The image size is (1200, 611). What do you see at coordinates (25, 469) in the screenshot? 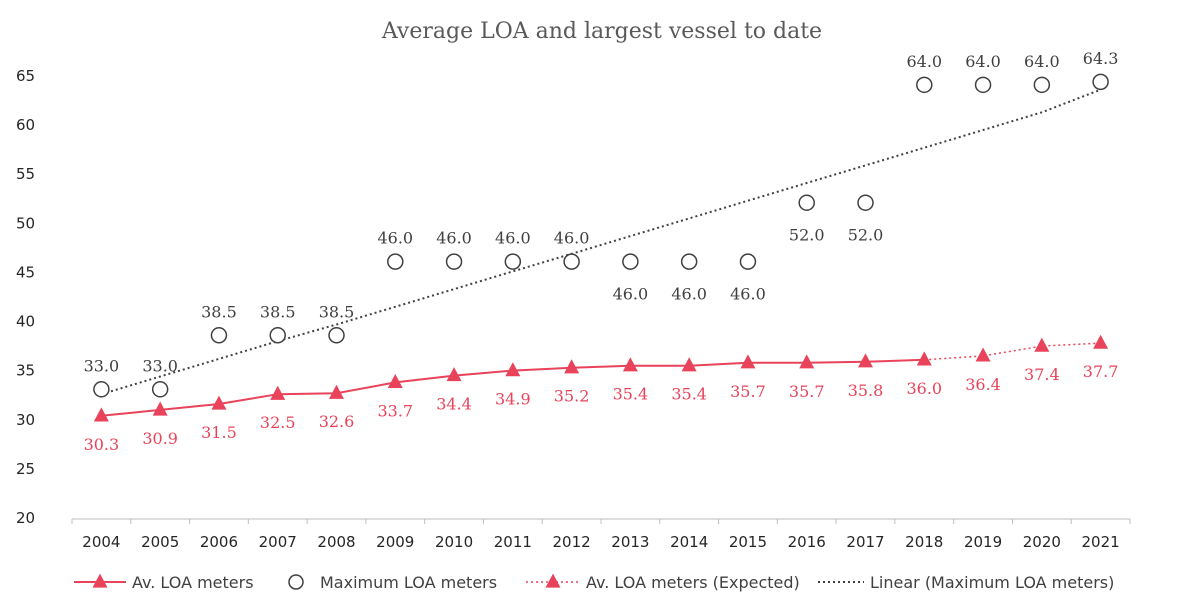
I see `y-tick-label: 25` at bounding box center [25, 469].